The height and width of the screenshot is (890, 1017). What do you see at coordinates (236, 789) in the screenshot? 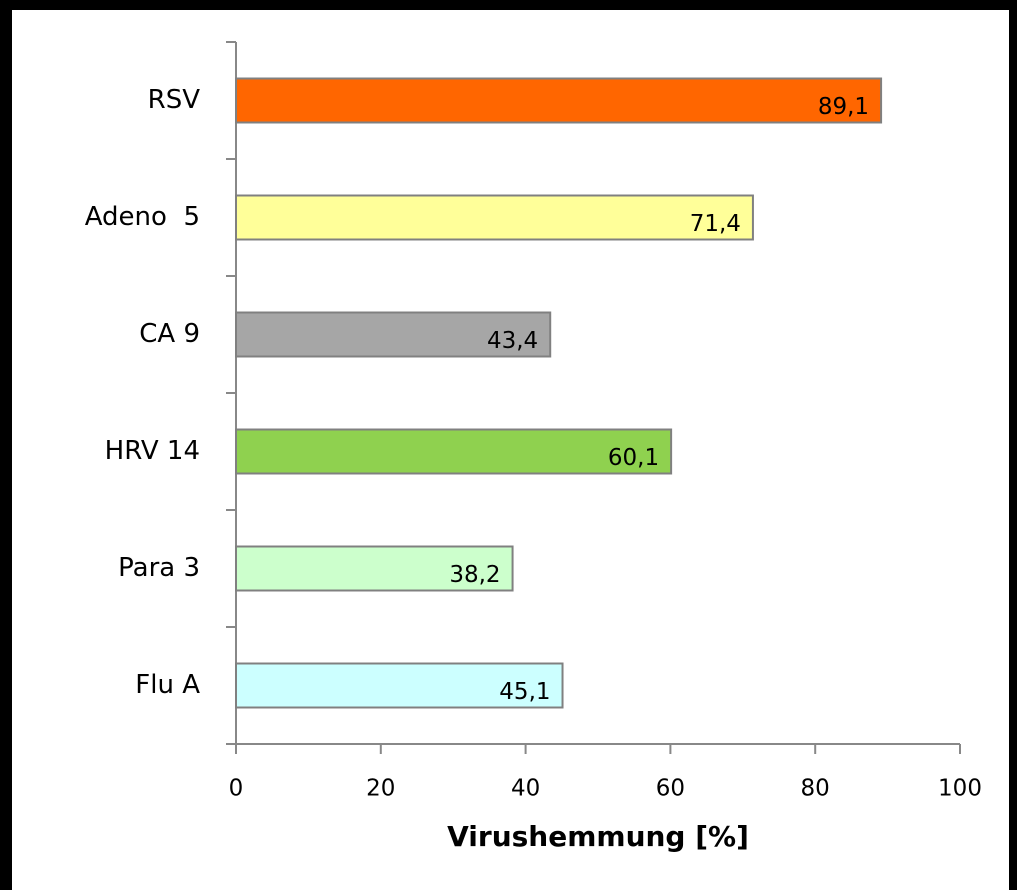
I see `x-tick-label: 0` at bounding box center [236, 789].